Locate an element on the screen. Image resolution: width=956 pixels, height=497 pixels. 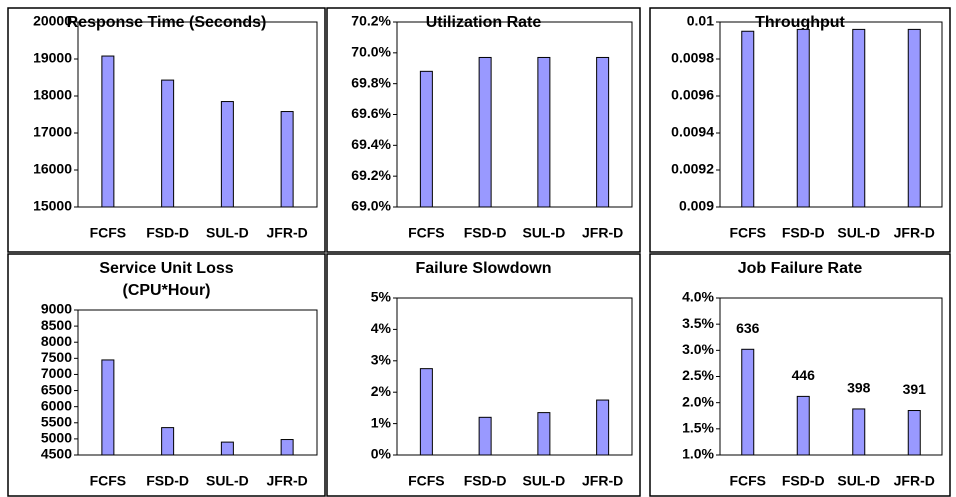
data-label: 636 is located at coordinates (748, 328).